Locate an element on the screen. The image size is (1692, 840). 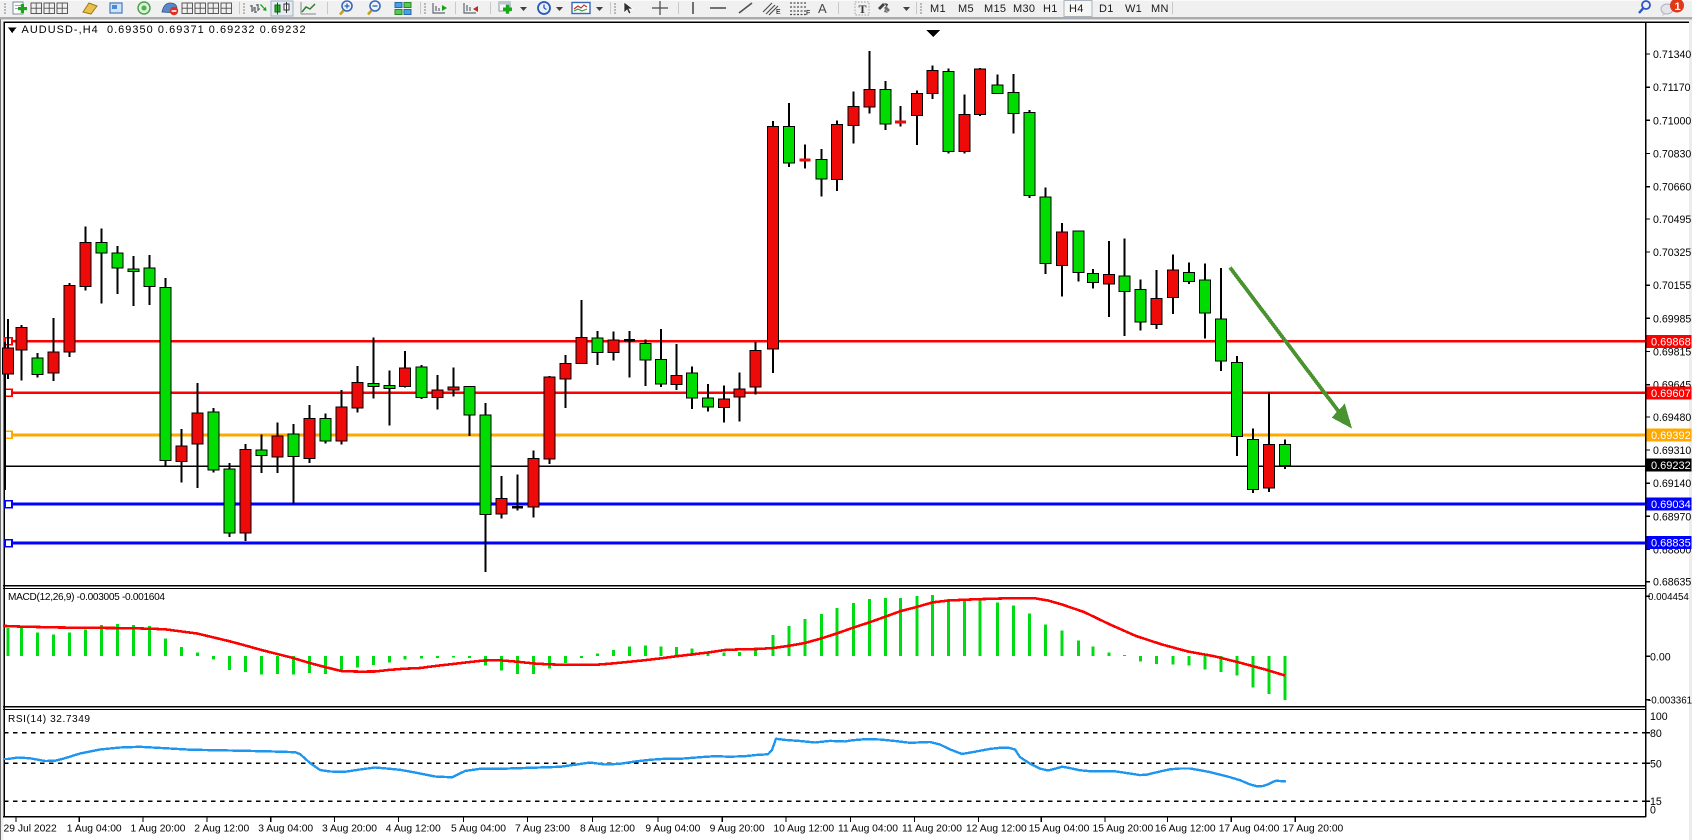
svg-text: A is located at coordinates (822, 8).